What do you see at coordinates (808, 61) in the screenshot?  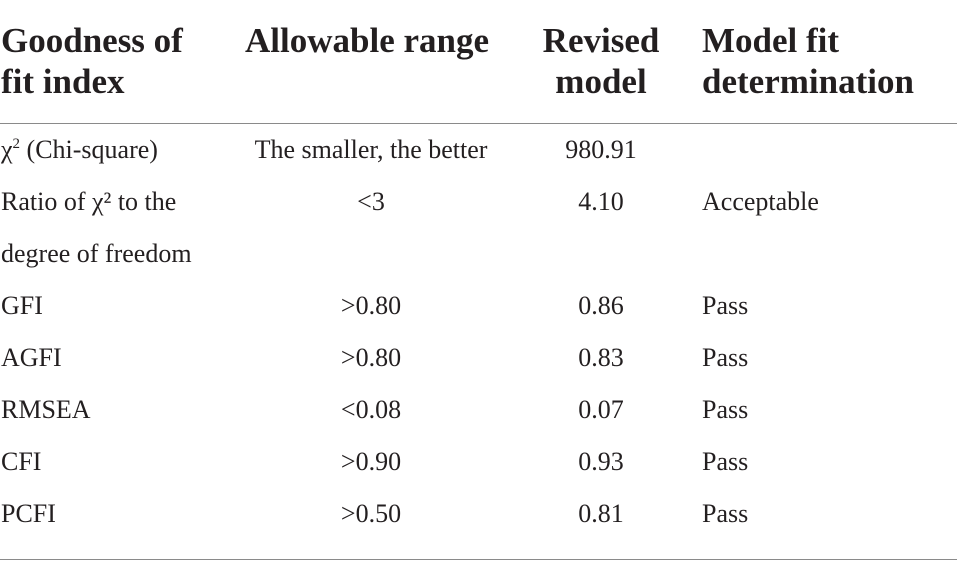 I see `header-model-fit-determination: Model fit determination` at bounding box center [808, 61].